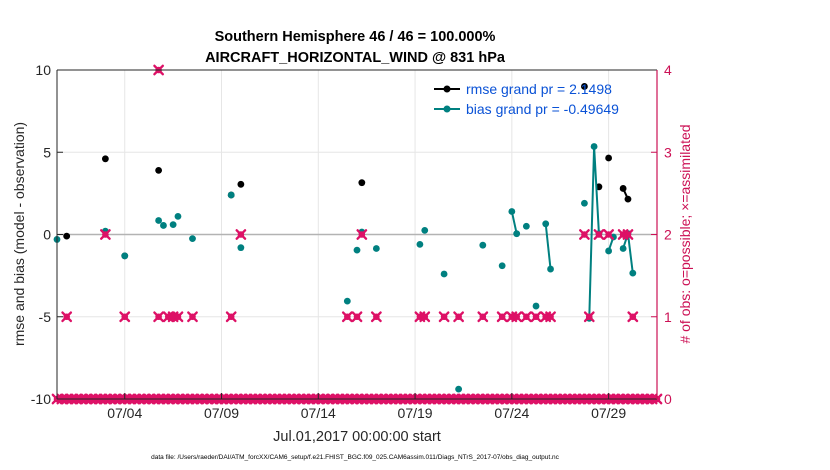 This screenshot has width=830, height=470. What do you see at coordinates (41, 399) in the screenshot?
I see `y-left-tick-label: -10` at bounding box center [41, 399].